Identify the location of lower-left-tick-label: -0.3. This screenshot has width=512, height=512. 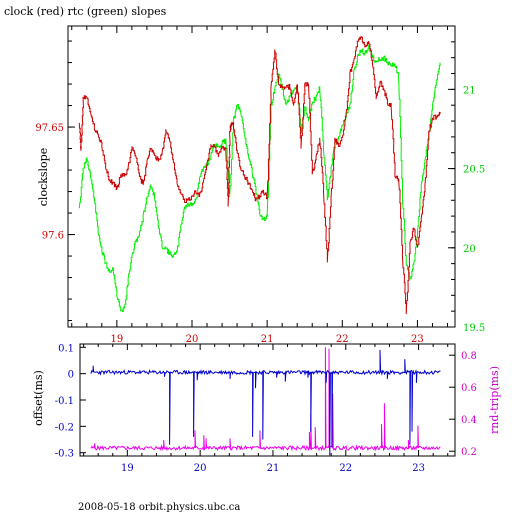
(64, 454).